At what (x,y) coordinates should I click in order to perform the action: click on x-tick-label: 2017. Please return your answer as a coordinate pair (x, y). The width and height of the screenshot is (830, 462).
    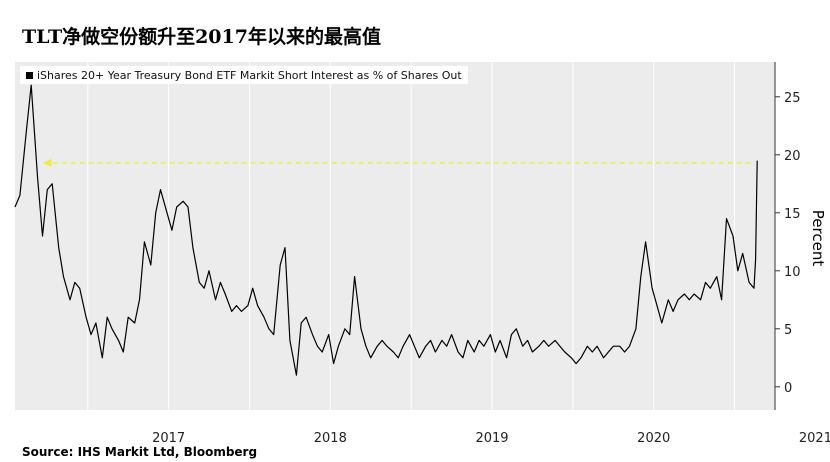
    Looking at the image, I should click on (168, 438).